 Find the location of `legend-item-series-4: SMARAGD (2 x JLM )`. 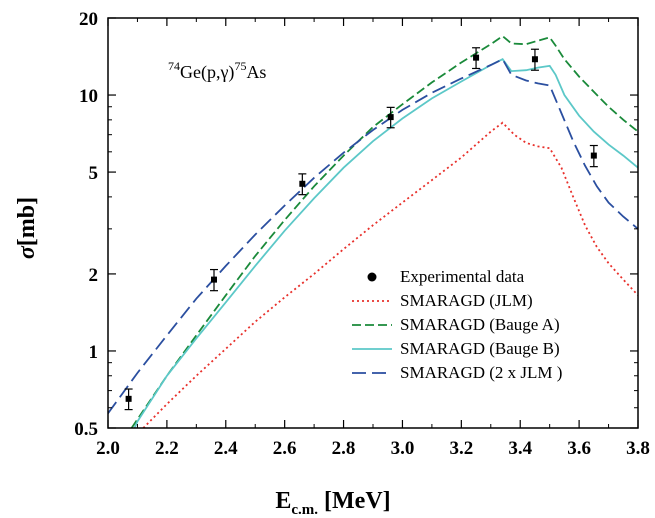

legend-item-series-4: SMARAGD (2 x JLM ) is located at coordinates (457, 372).